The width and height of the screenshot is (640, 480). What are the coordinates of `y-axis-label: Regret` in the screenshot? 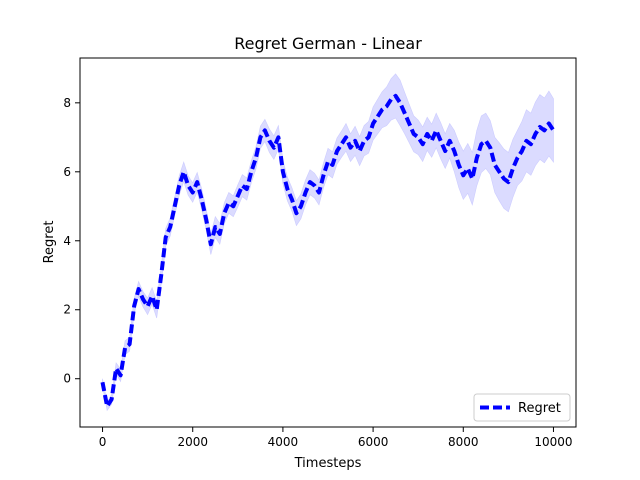 It's located at (49, 242).